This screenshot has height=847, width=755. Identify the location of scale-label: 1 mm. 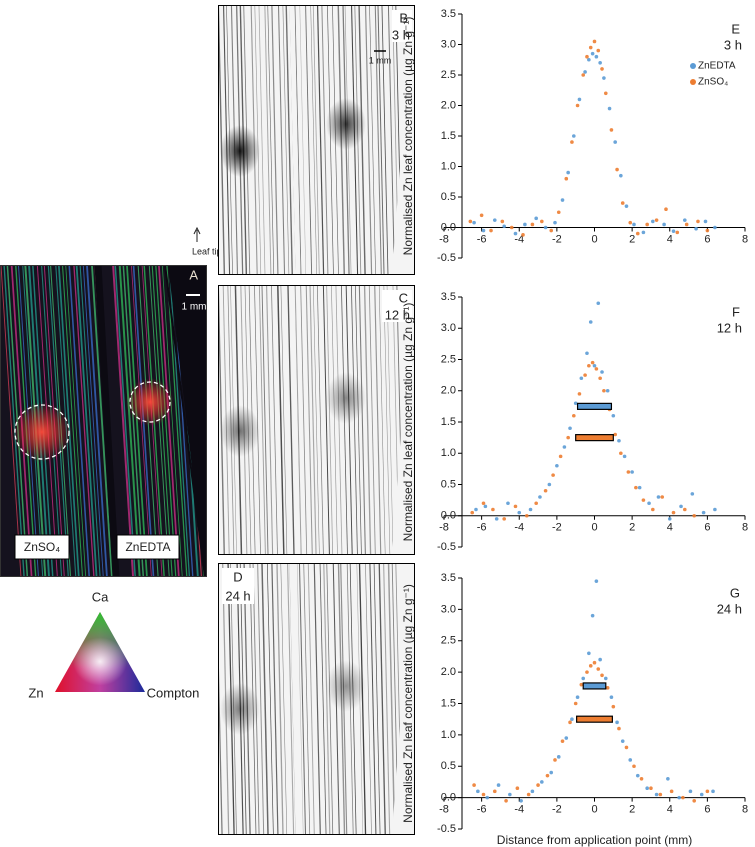
(194, 307).